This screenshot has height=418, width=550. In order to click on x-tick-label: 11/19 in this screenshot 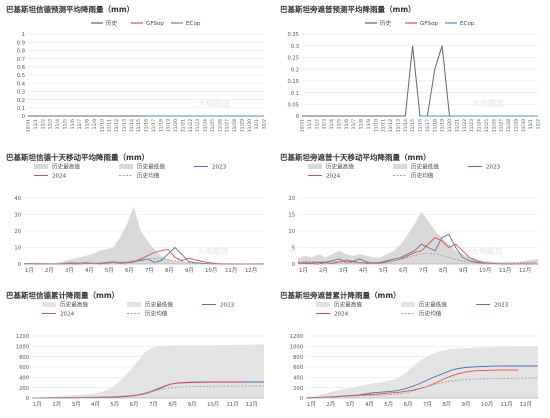, I will do `click(443, 125)`.